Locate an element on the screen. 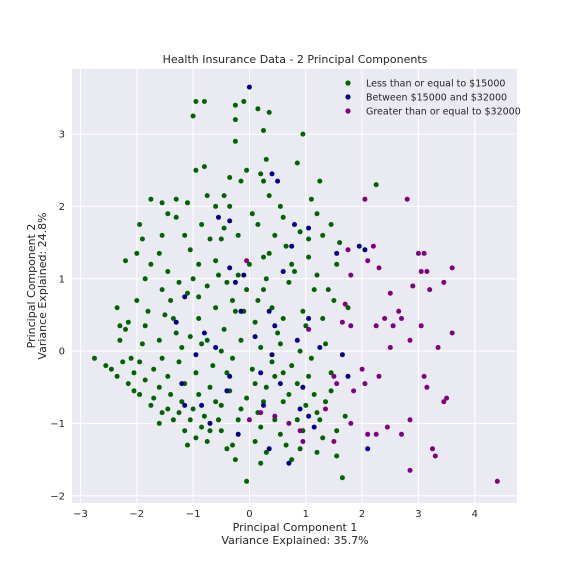  y-tick-label: −1 is located at coordinates (57, 424).